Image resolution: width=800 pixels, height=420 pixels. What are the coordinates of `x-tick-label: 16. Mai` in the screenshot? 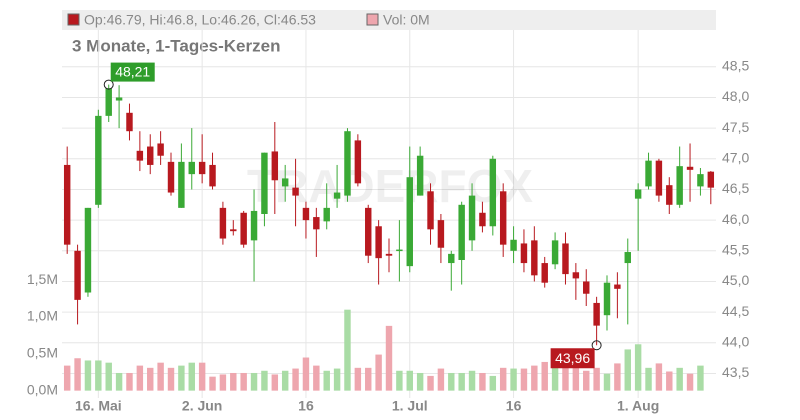 It's located at (98, 406).